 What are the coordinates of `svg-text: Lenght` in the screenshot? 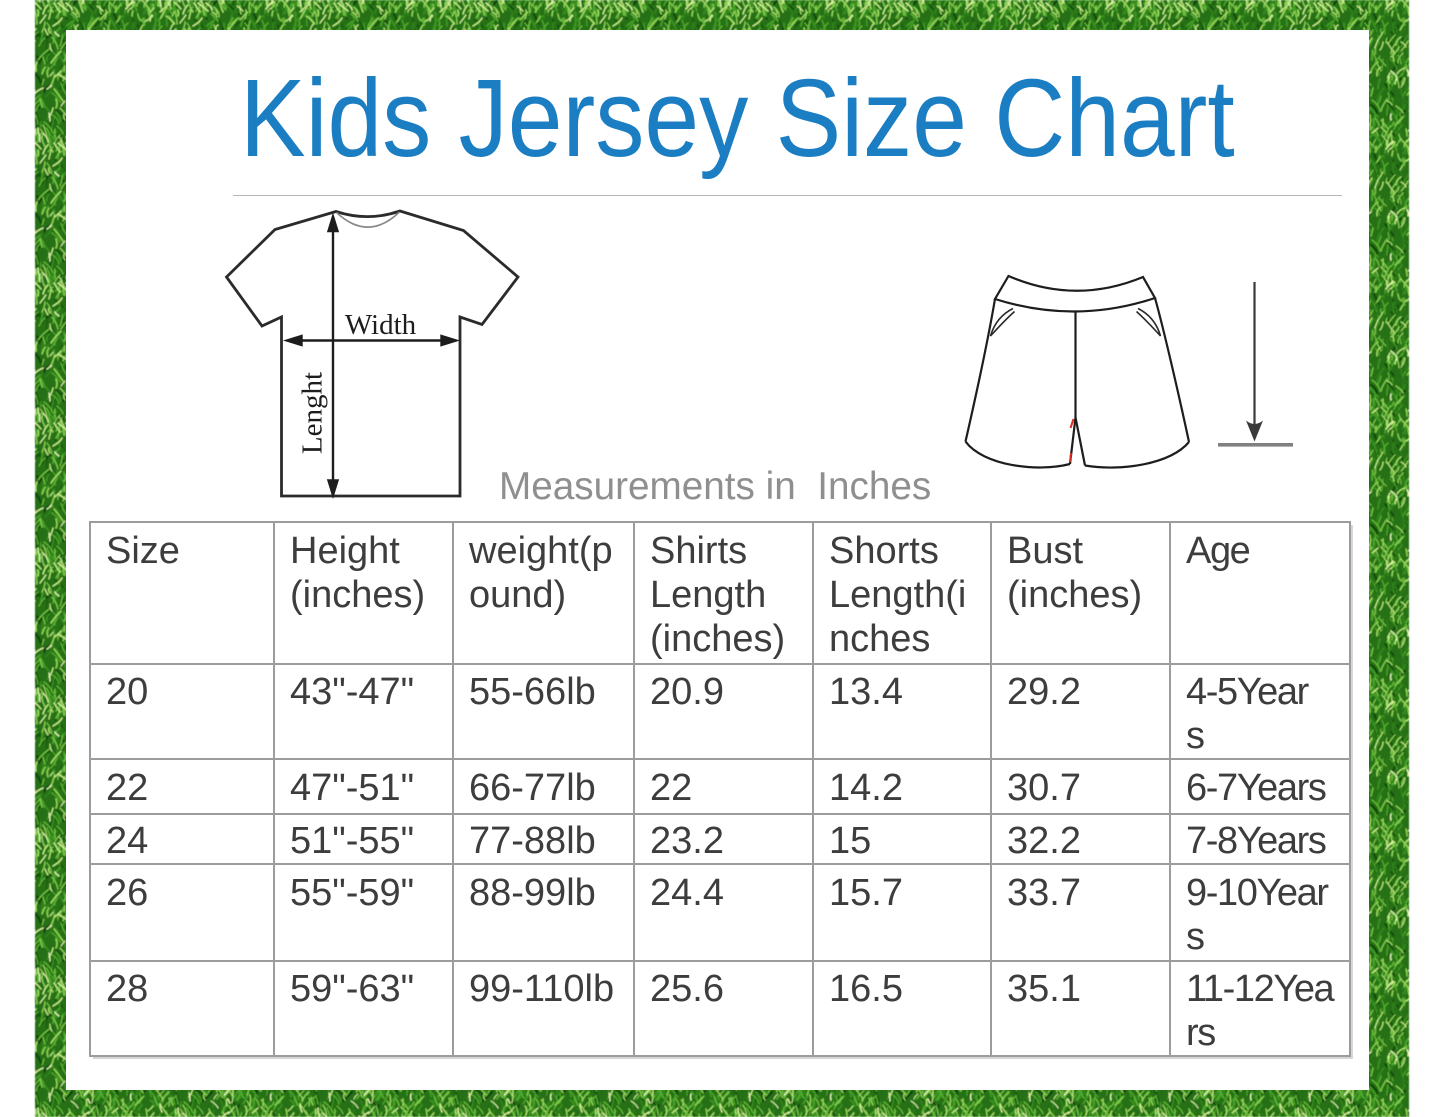 It's located at (313, 413).